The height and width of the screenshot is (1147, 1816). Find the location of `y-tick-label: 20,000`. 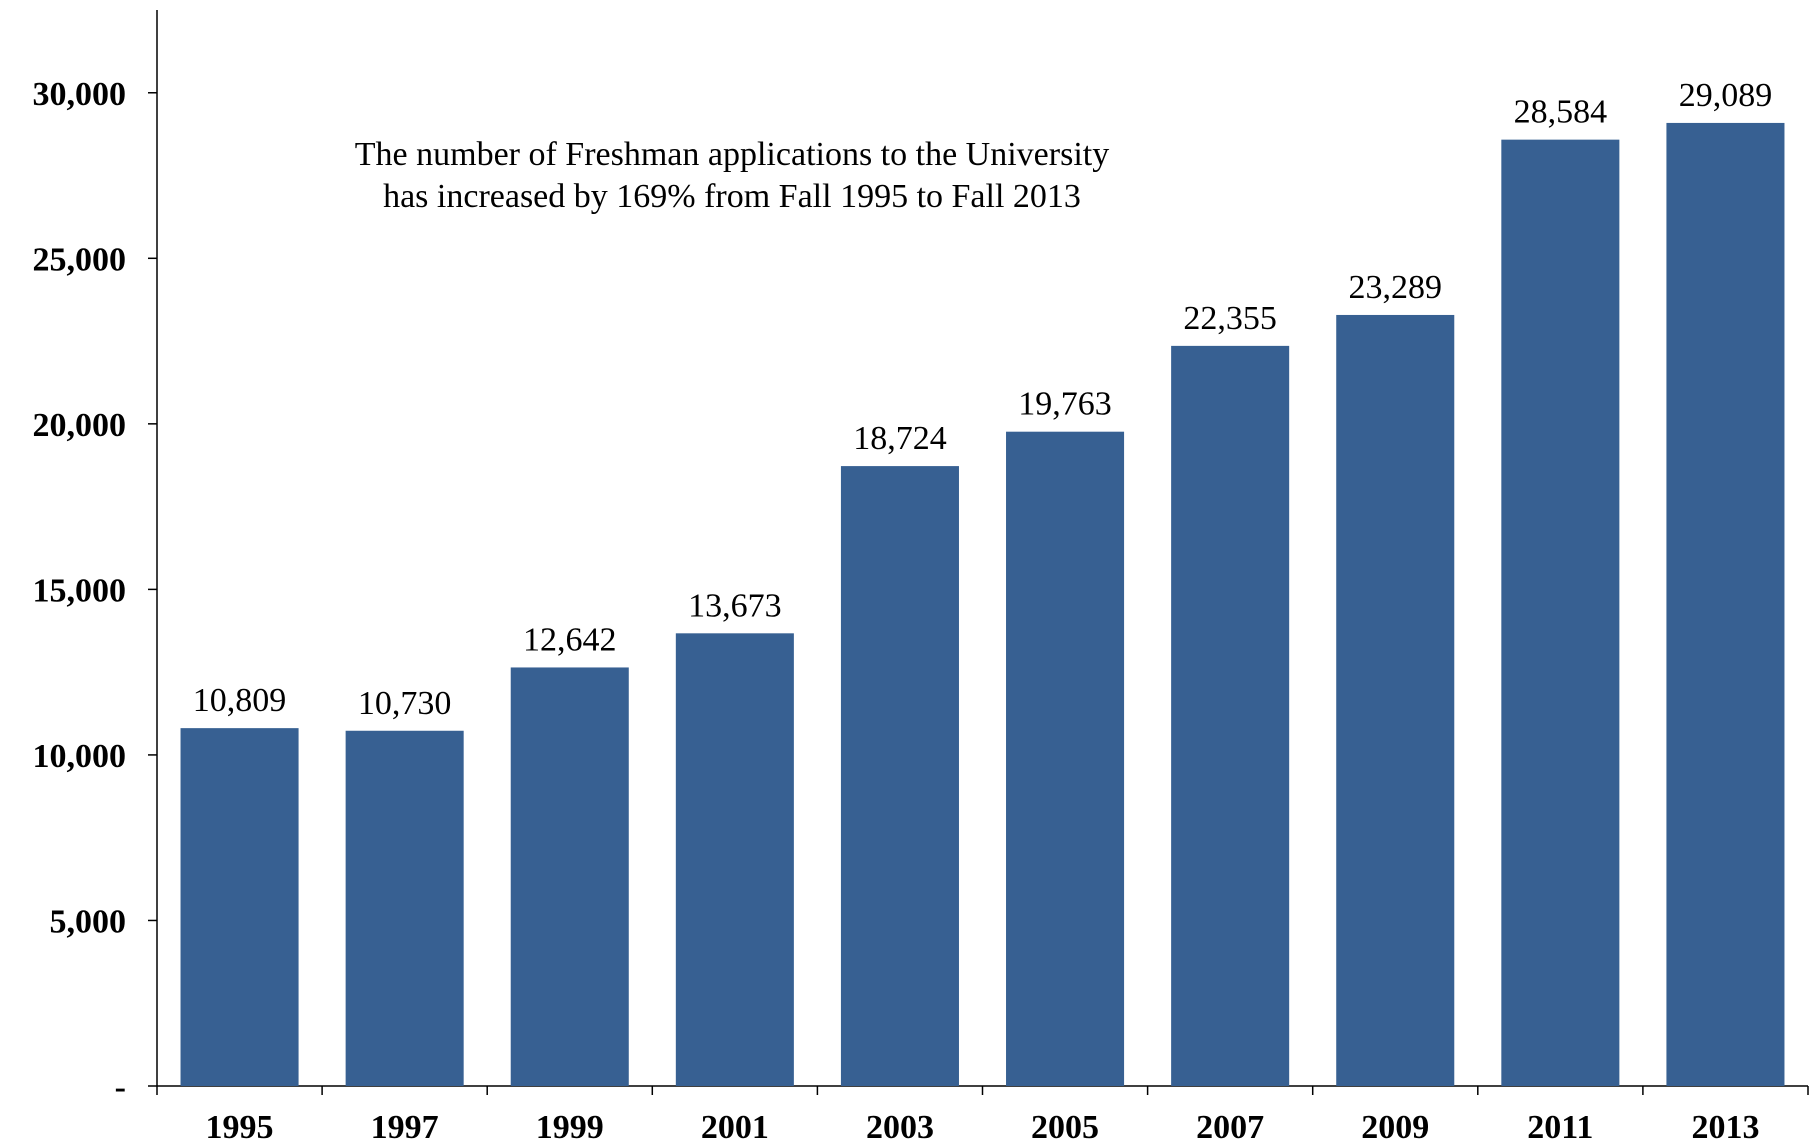

y-tick-label: 20,000 is located at coordinates (80, 425).